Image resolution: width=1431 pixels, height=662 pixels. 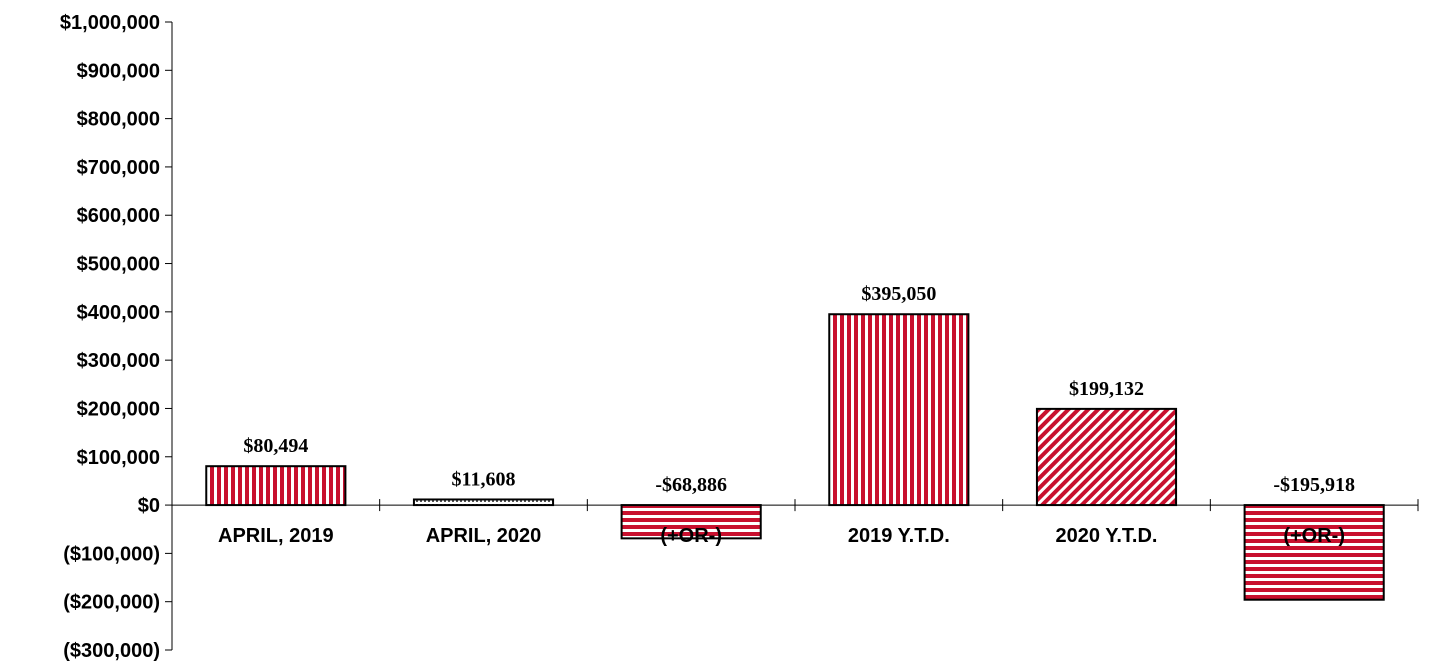 What do you see at coordinates (118, 71) in the screenshot?
I see `y-tick-label: $900,000` at bounding box center [118, 71].